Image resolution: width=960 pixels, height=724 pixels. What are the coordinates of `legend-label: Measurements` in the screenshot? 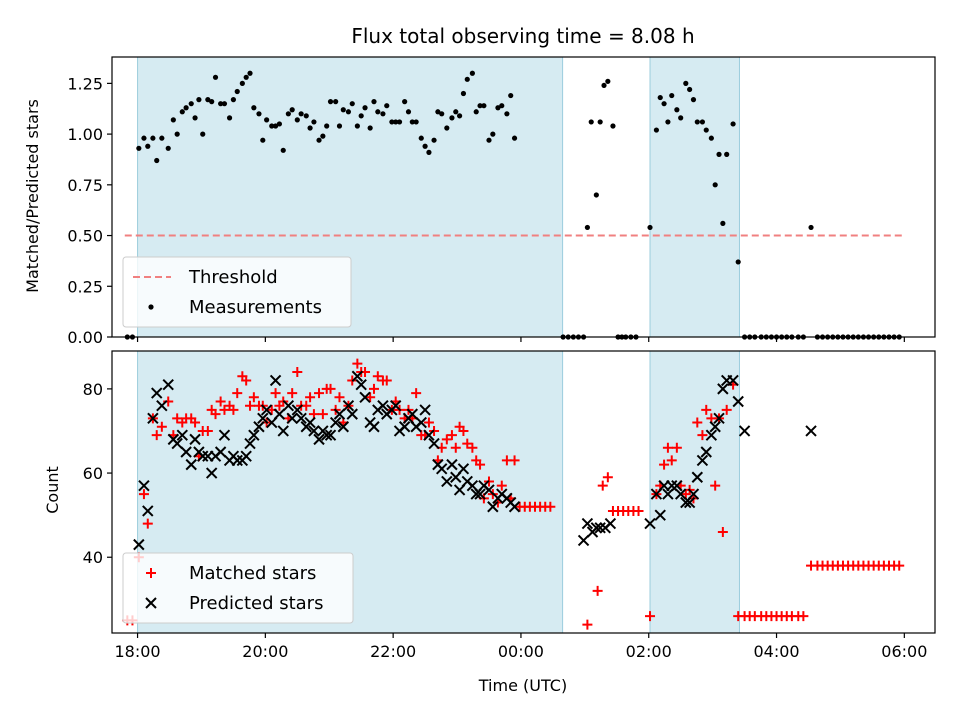 It's located at (255, 307).